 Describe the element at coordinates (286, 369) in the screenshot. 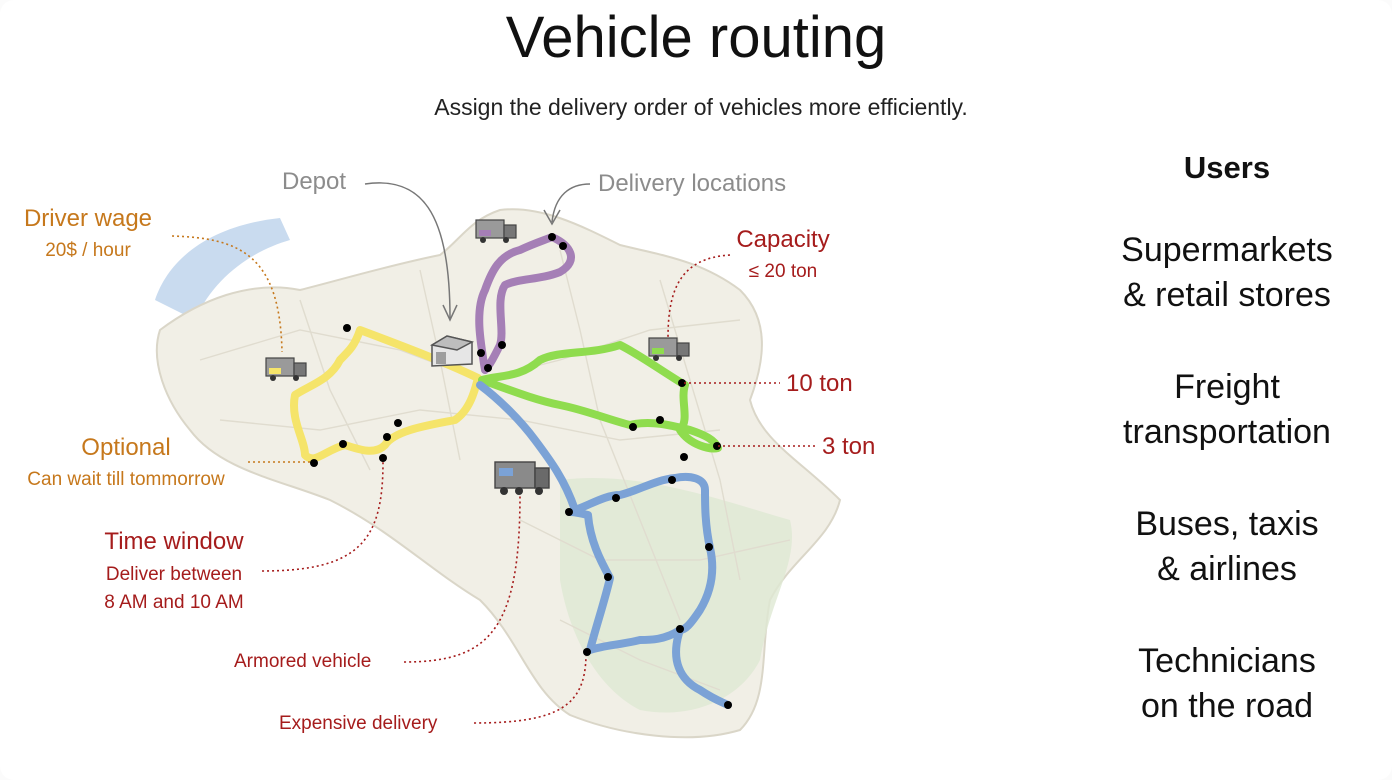

I see `truck-icon-yellow` at that location.